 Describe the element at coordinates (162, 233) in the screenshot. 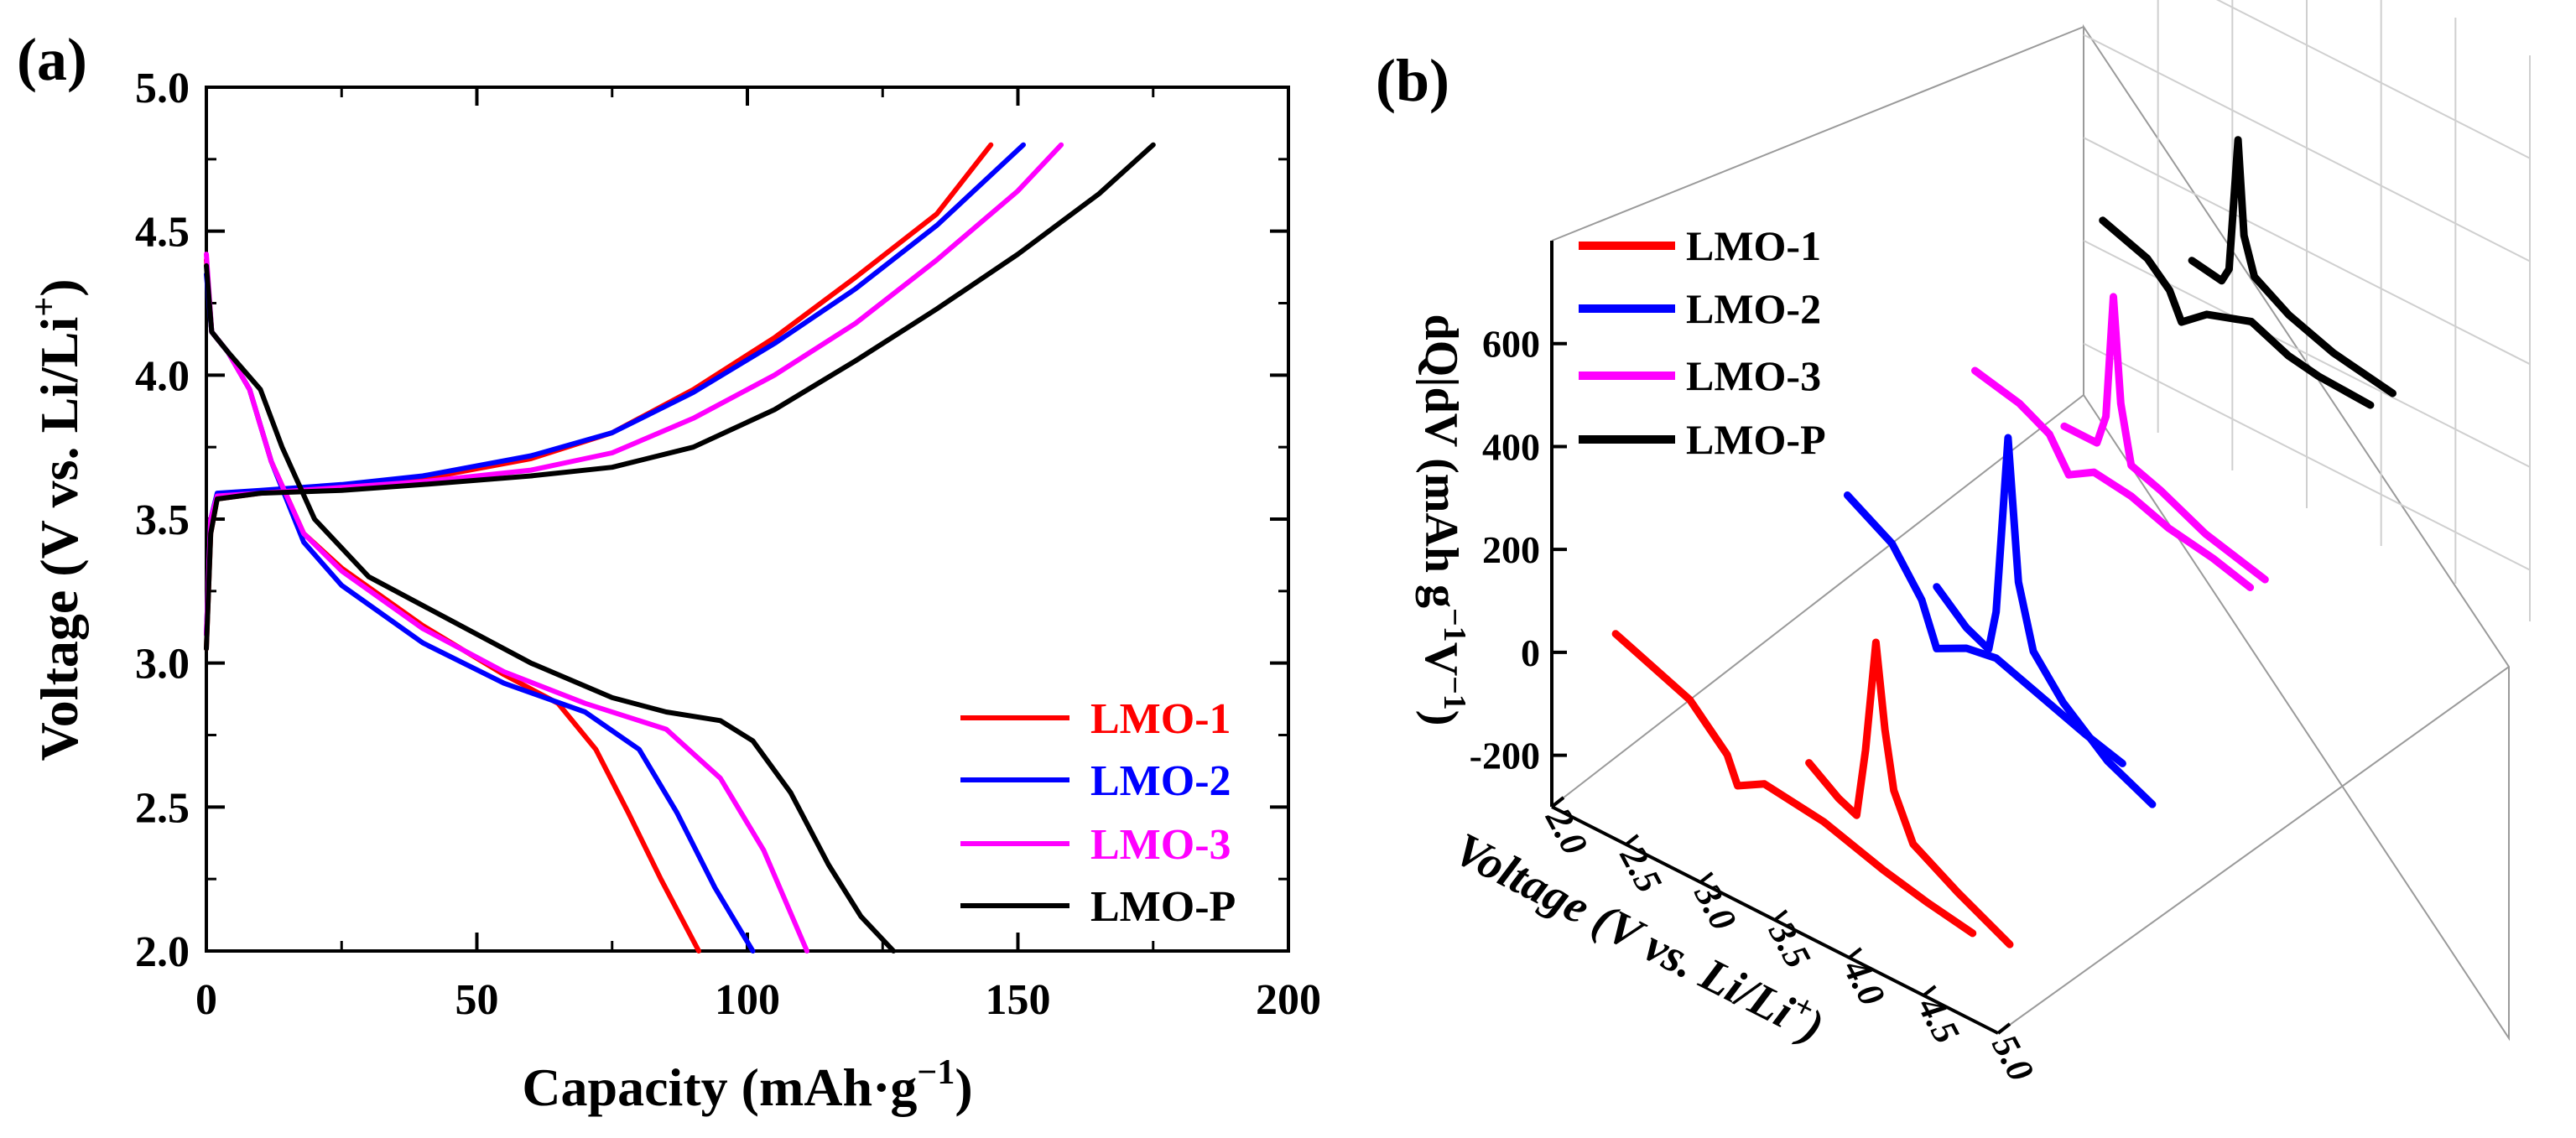

I see `a-y-tick-label: 4.5` at that location.